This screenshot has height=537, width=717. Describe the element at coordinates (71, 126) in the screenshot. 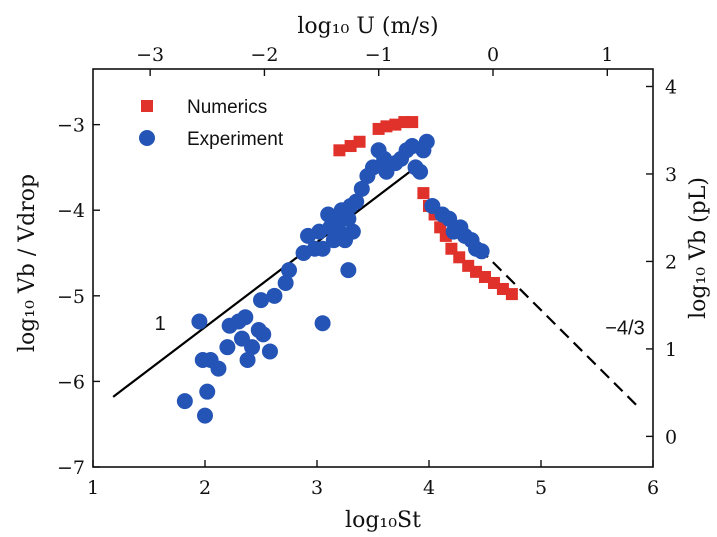

I see `y-tick-label: −3` at that location.